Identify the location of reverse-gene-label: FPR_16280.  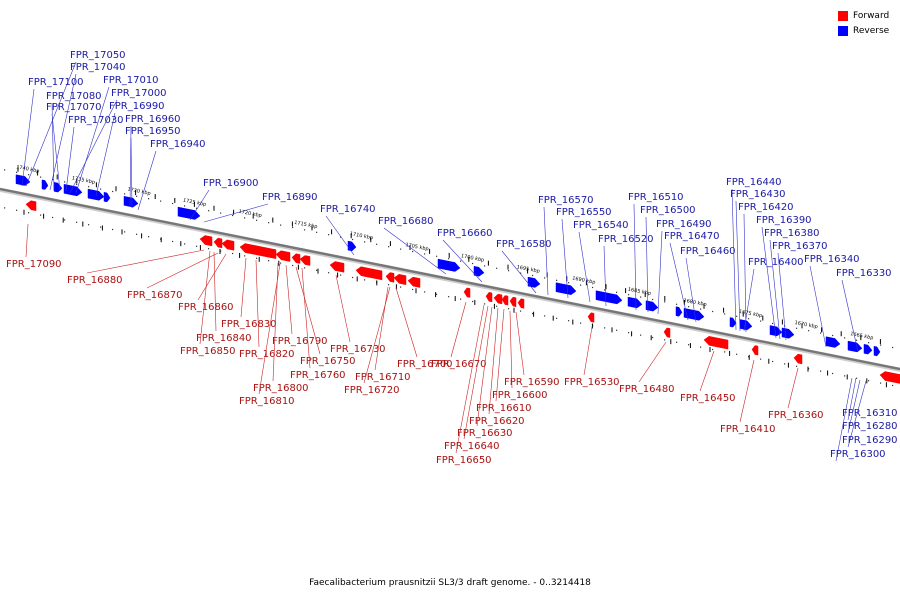
(870, 426).